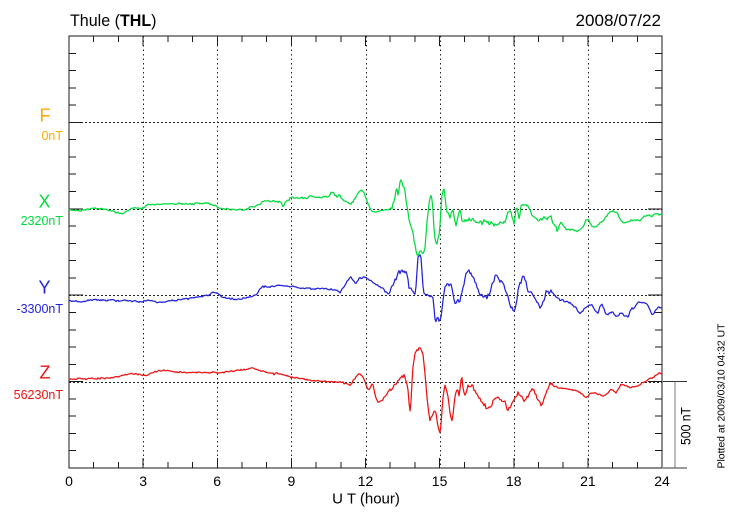 The height and width of the screenshot is (520, 730). Describe the element at coordinates (39, 395) in the screenshot. I see `svg-text: 56230nT` at that location.